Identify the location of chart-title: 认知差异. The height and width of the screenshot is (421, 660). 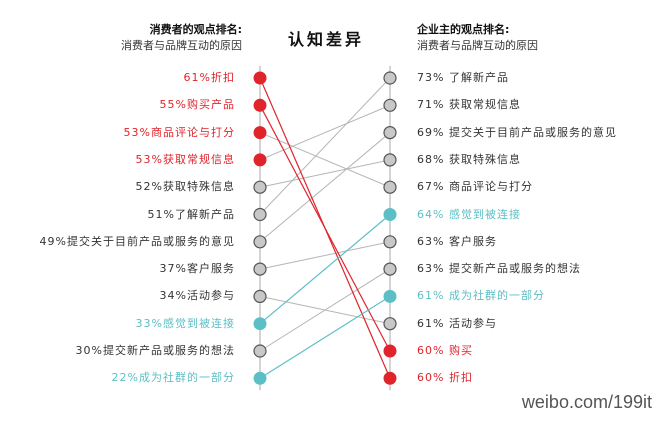
(325, 39).